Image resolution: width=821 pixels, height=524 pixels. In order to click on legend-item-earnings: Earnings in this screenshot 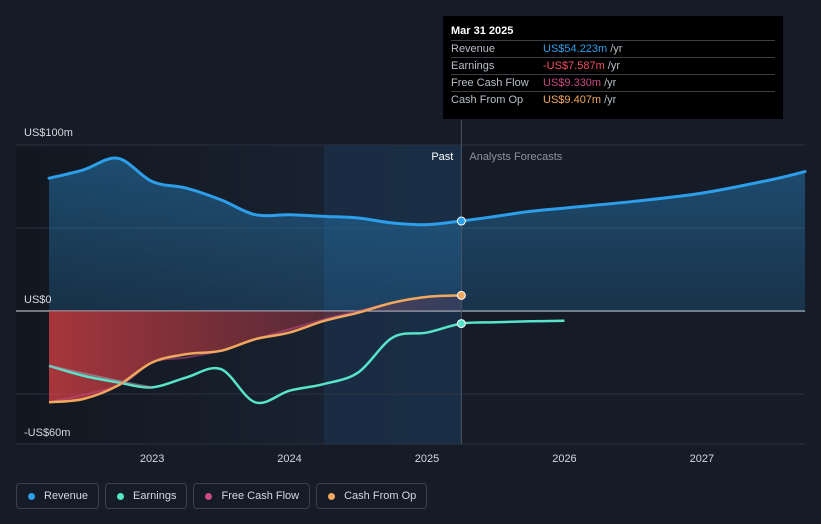, I will do `click(146, 496)`.